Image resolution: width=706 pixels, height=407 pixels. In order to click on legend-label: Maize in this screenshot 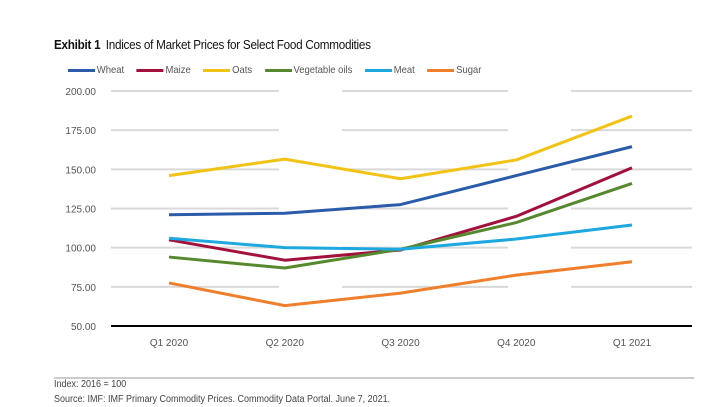, I will do `click(178, 70)`.